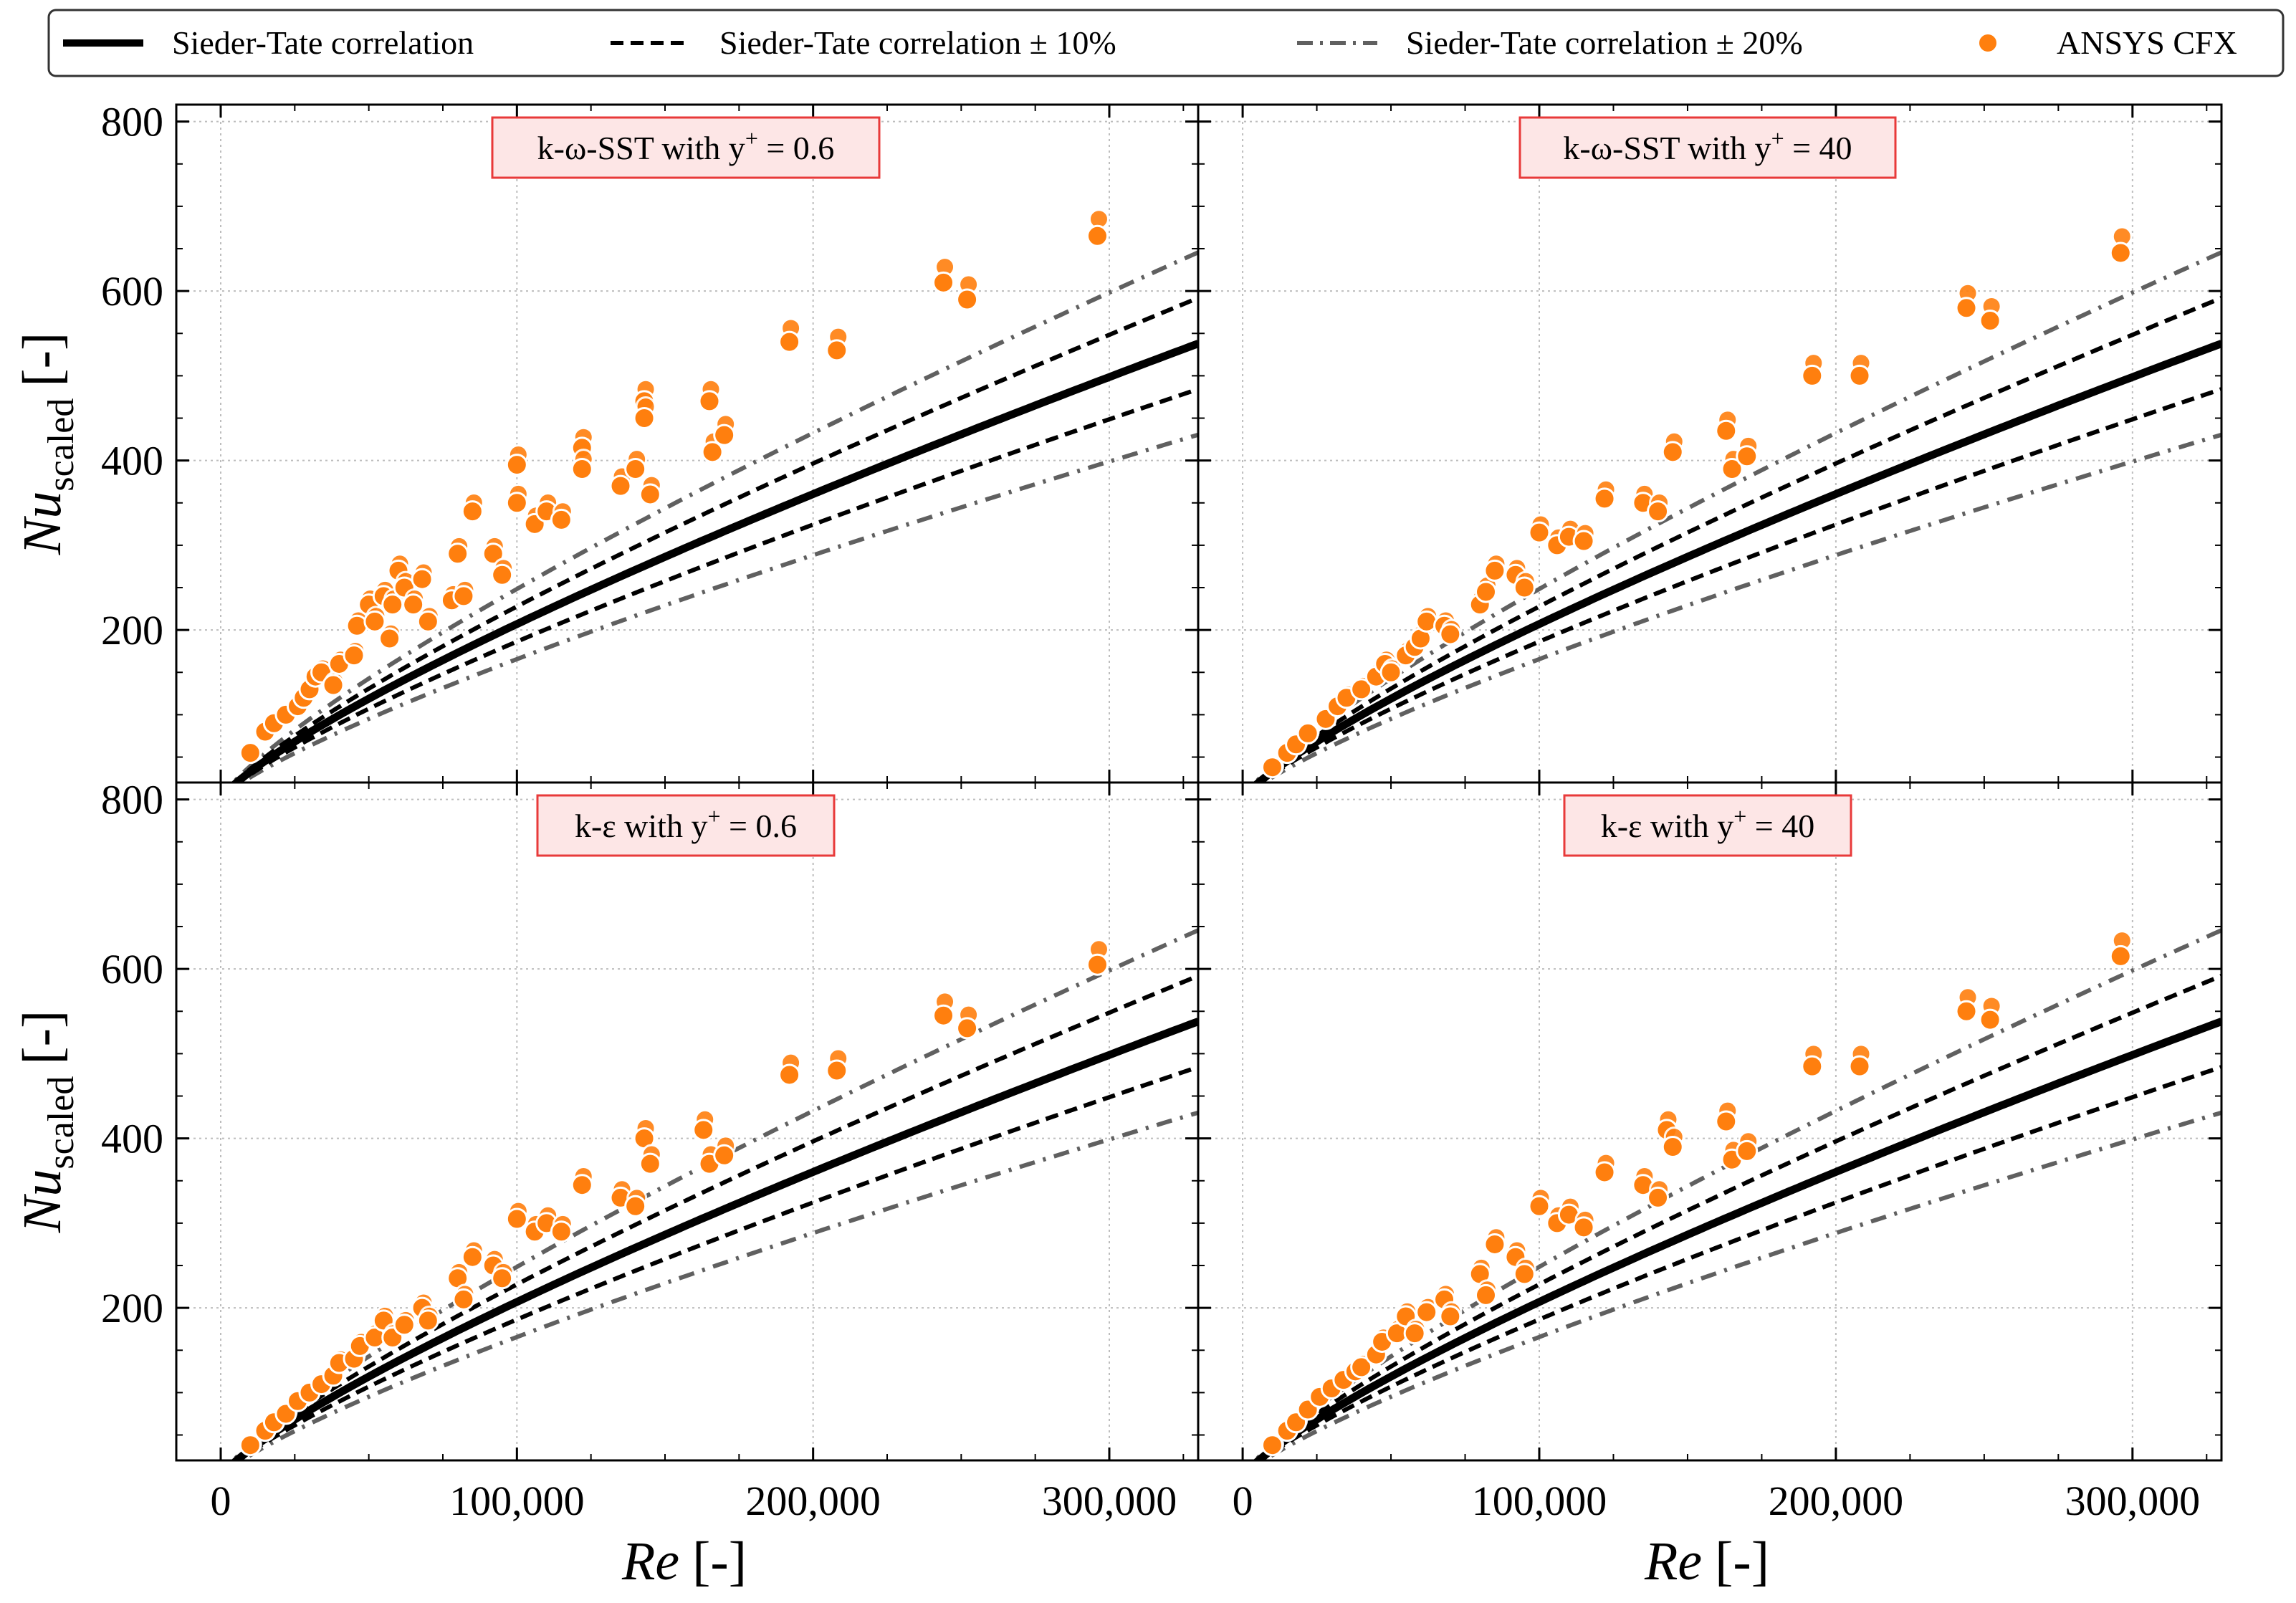 This screenshot has height=1603, width=2296. What do you see at coordinates (42, 1037) in the screenshot?
I see `y-axis-label-unit: [-]` at bounding box center [42, 1037].